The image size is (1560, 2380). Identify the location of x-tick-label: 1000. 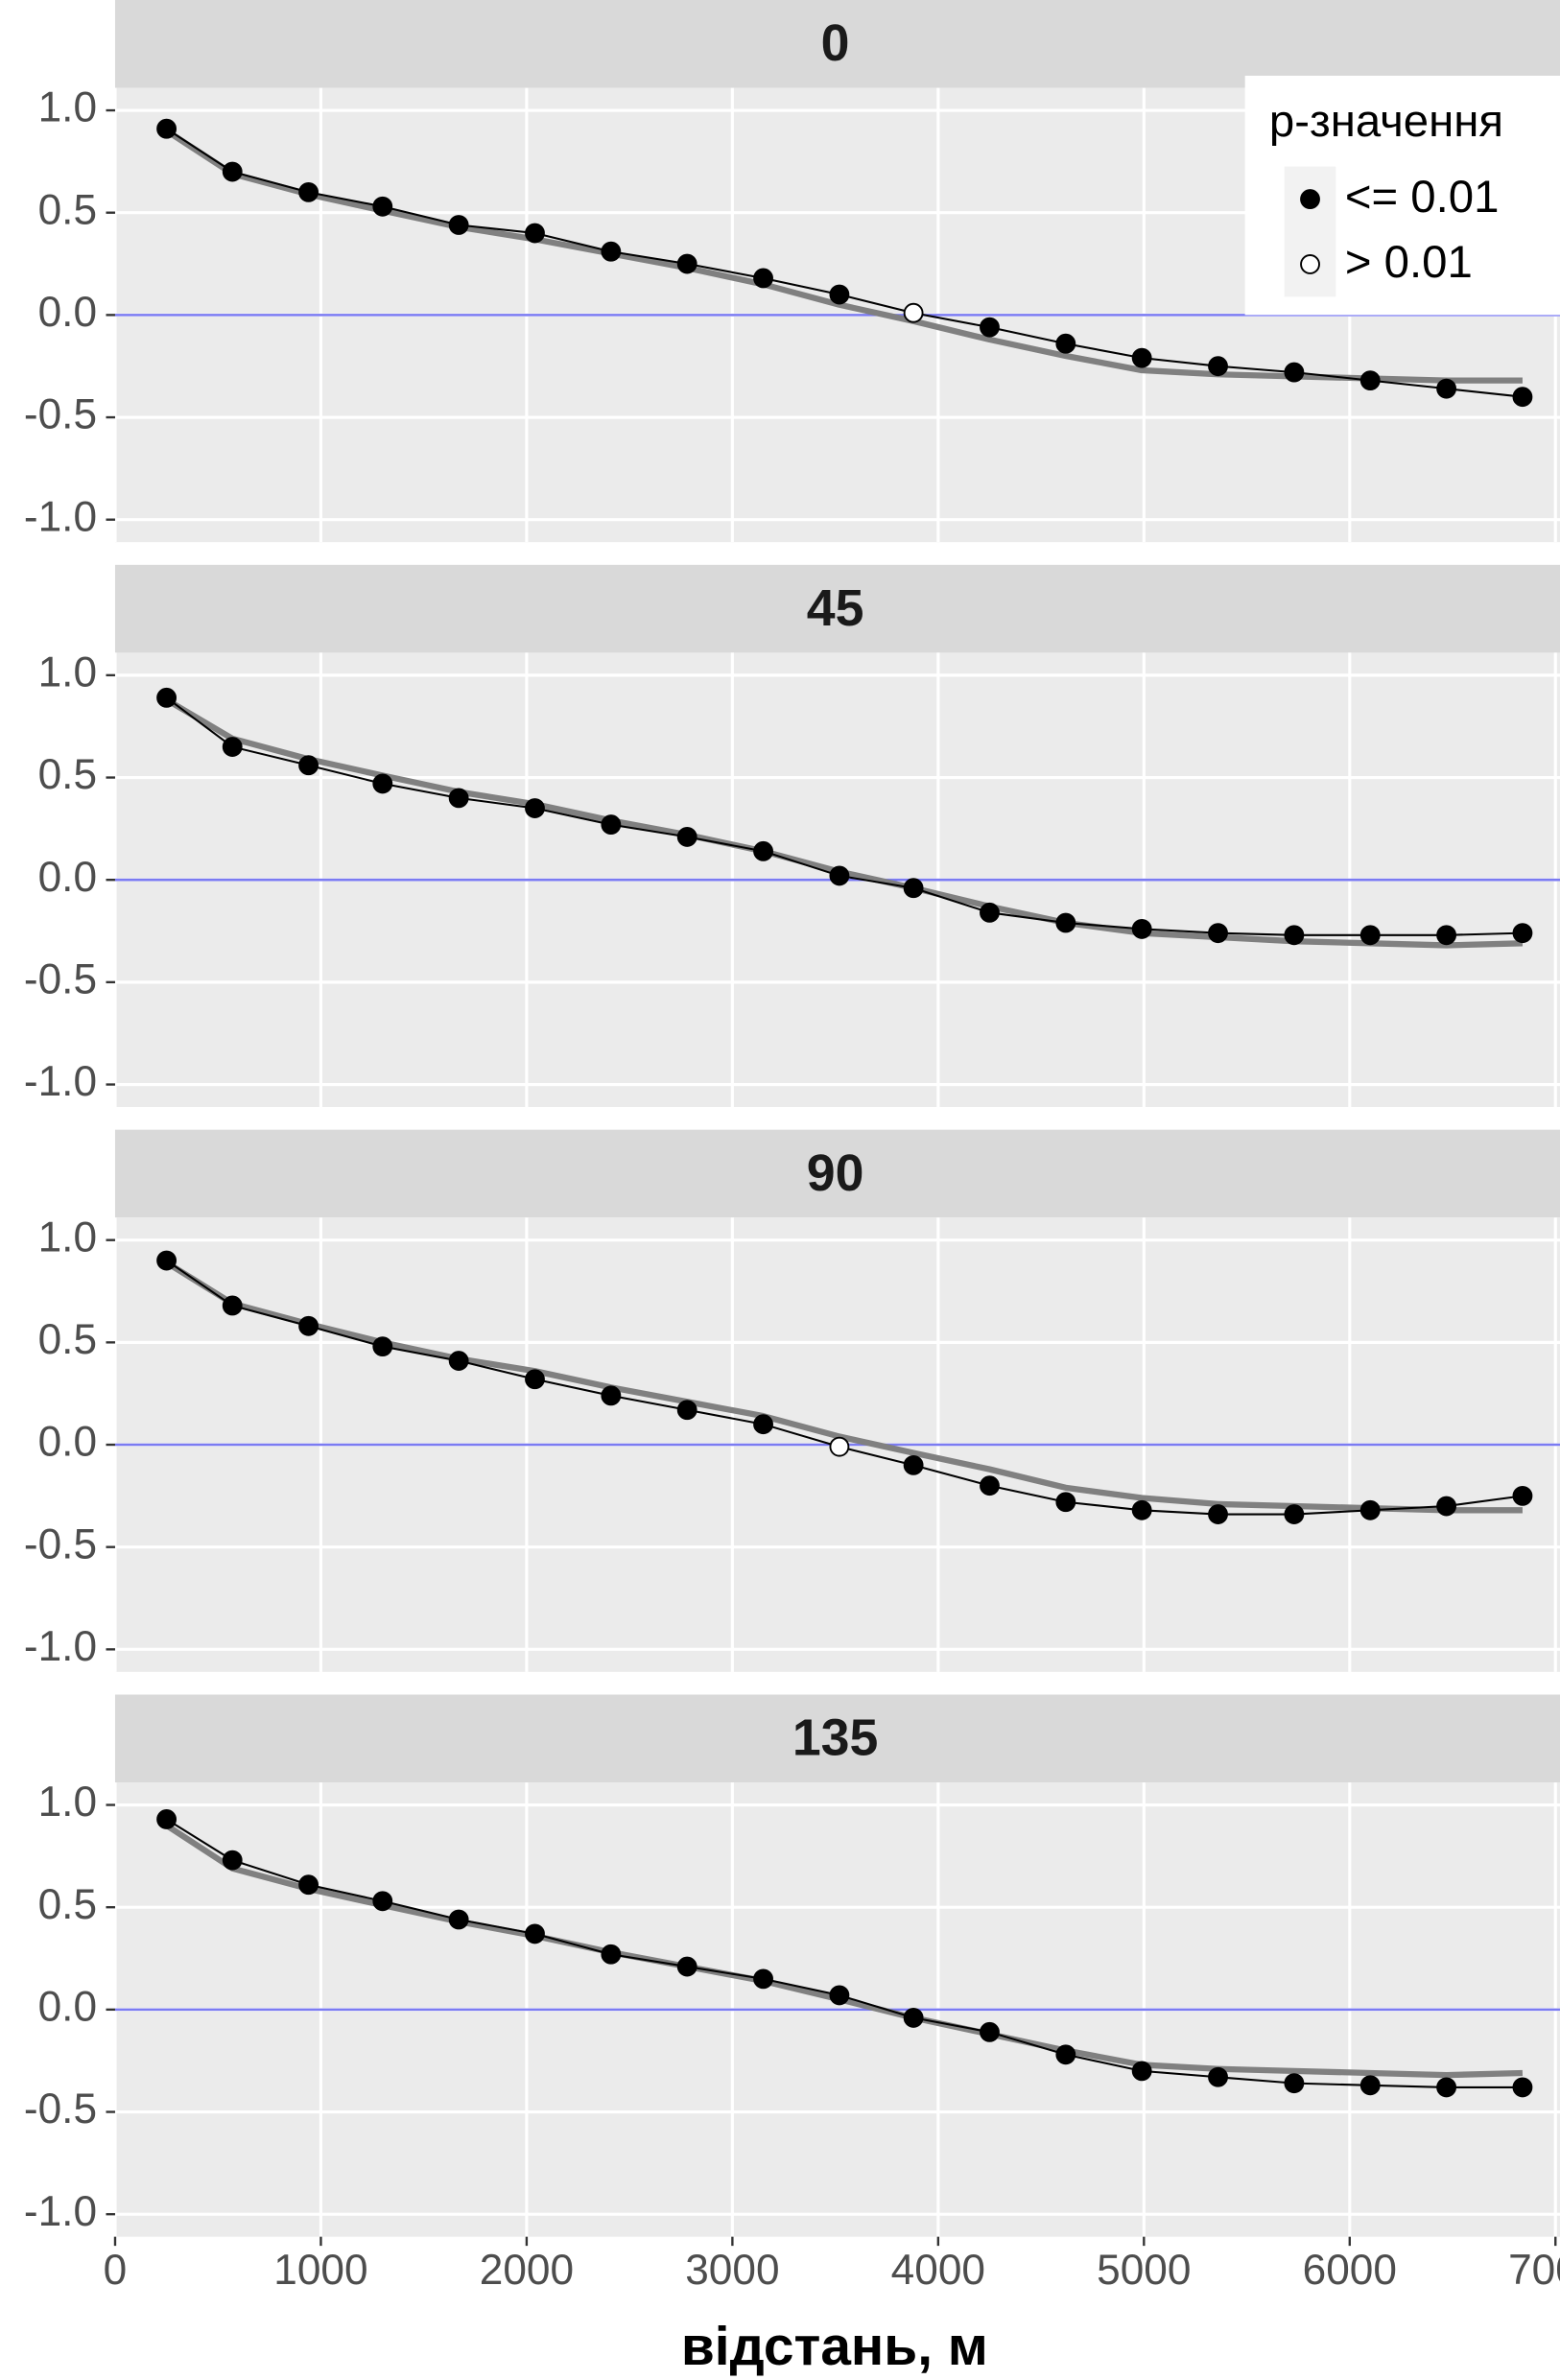
(320, 2271).